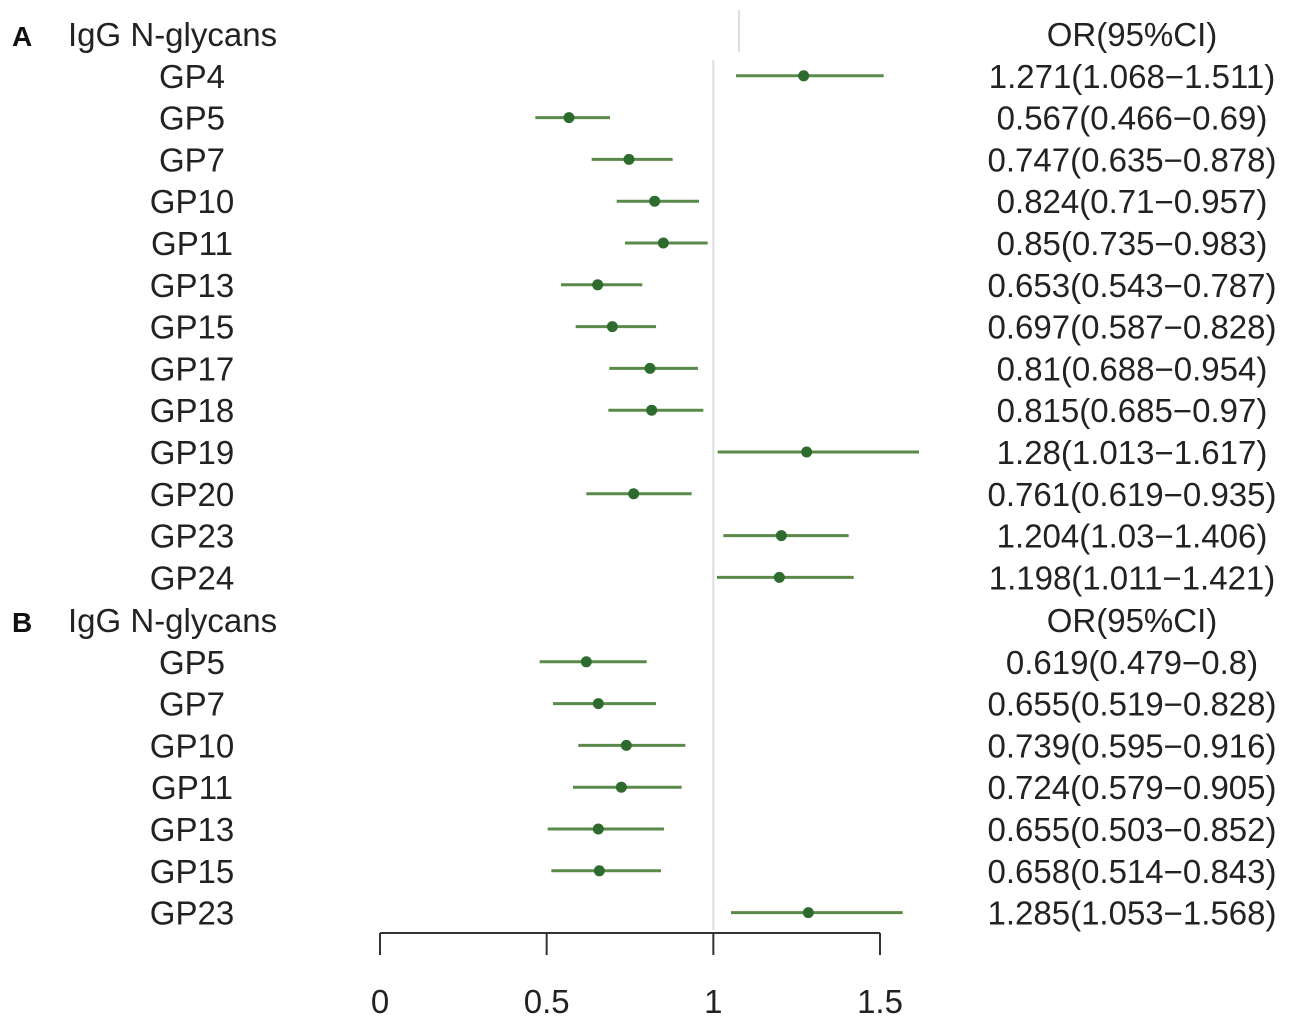 This screenshot has height=1021, width=1312. Describe the element at coordinates (713, 327) in the screenshot. I see `forest-row: GP15 0.697(0.587−0.828)` at that location.